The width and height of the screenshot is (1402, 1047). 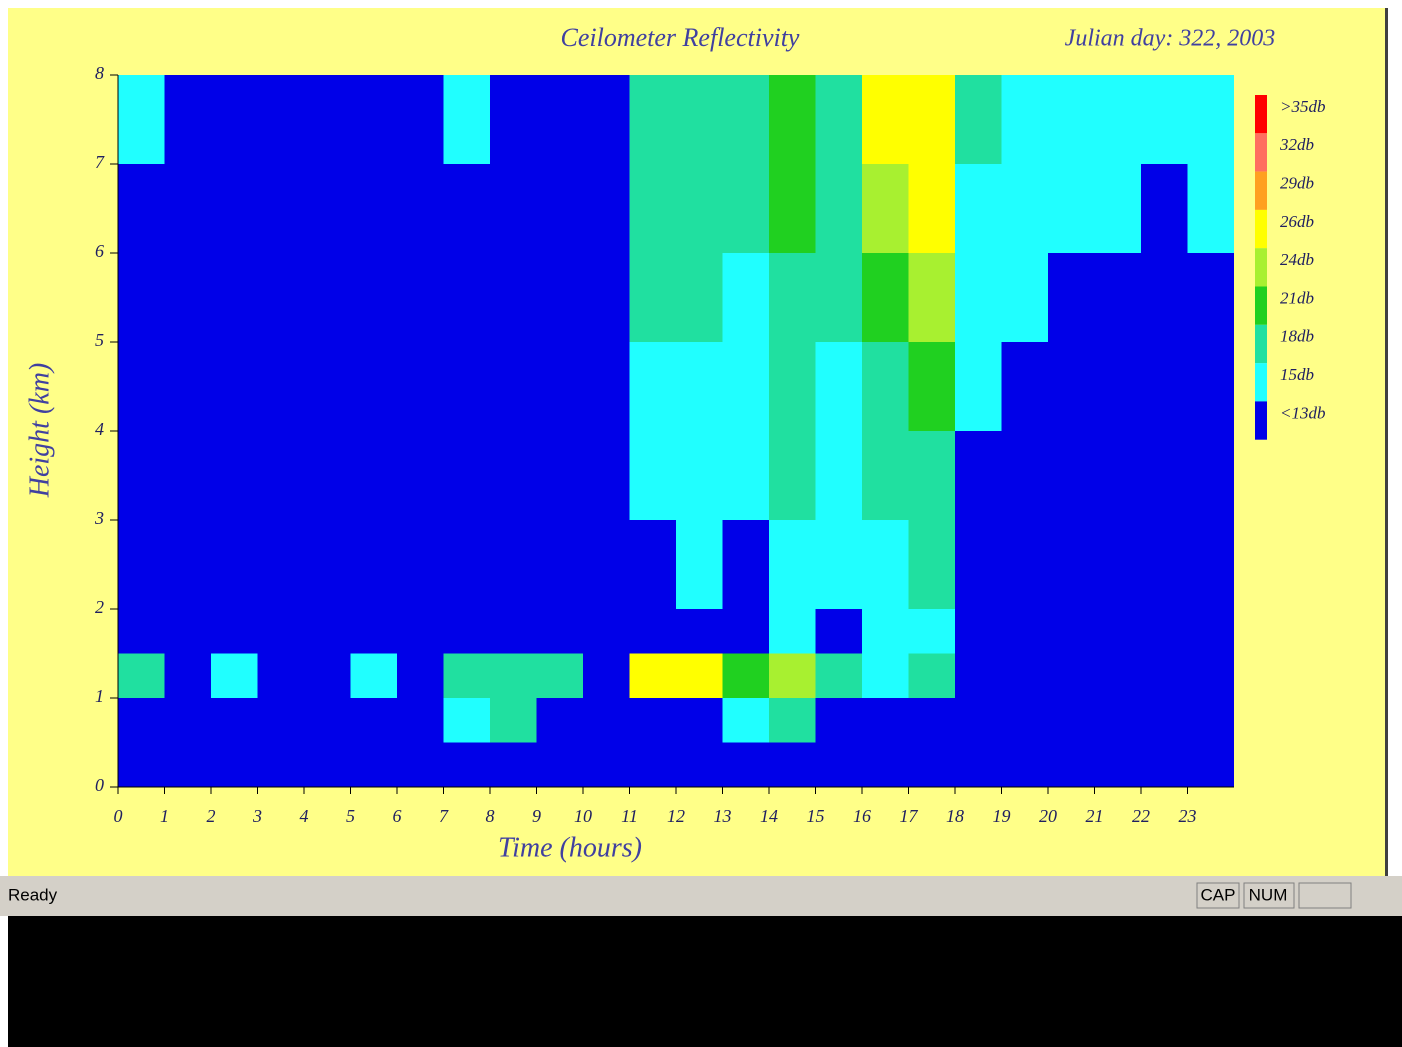 What do you see at coordinates (39, 431) in the screenshot?
I see `y-axis-label: Height (km)` at bounding box center [39, 431].